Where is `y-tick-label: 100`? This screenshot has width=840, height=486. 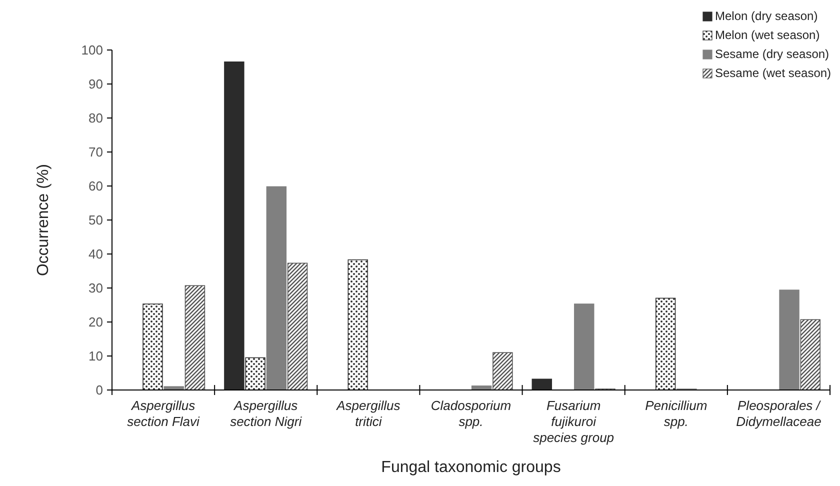 y-tick-label: 100 is located at coordinates (92, 50).